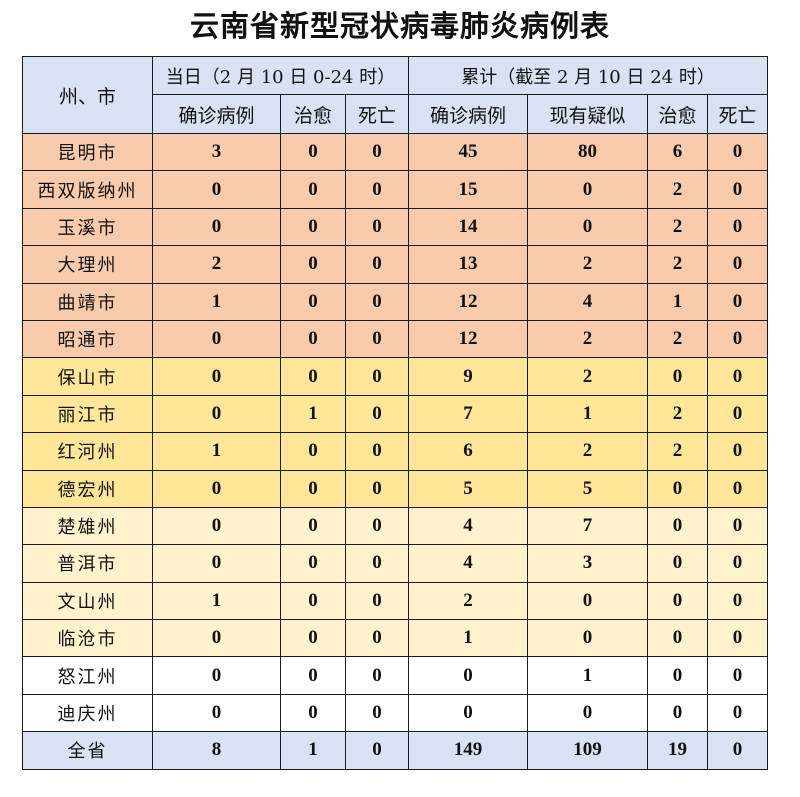 The width and height of the screenshot is (800, 797). What do you see at coordinates (468, 189) in the screenshot?
I see `cum-confirmed-cell: 15` at bounding box center [468, 189].